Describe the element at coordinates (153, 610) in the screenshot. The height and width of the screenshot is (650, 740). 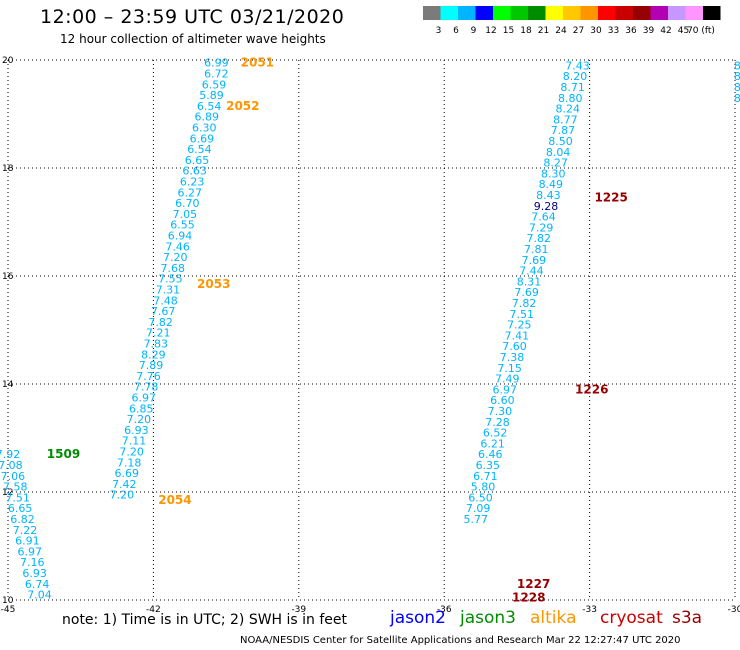
I see `lon-tick-label: -42` at that location.